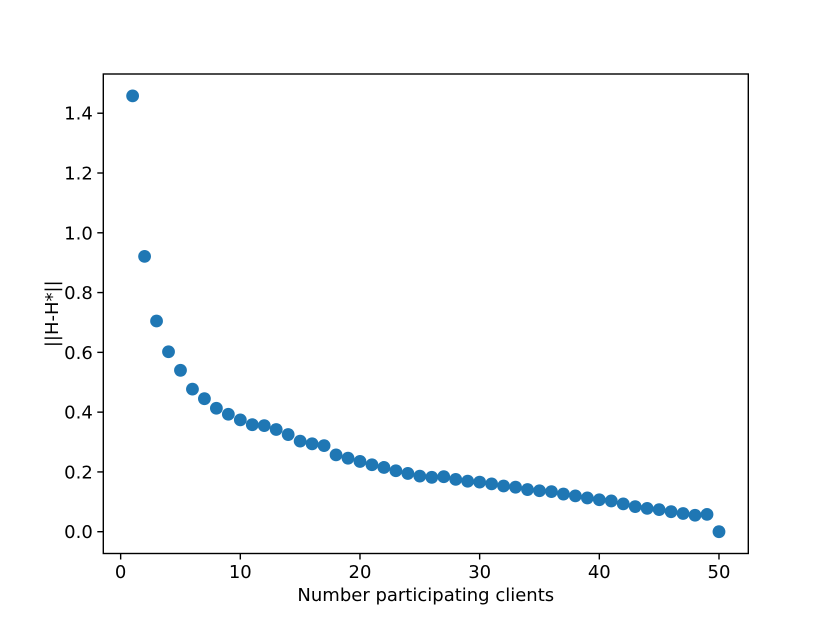 This screenshot has width=830, height=627. Describe the element at coordinates (78, 472) in the screenshot. I see `y-tick-label: 0.2` at that location.